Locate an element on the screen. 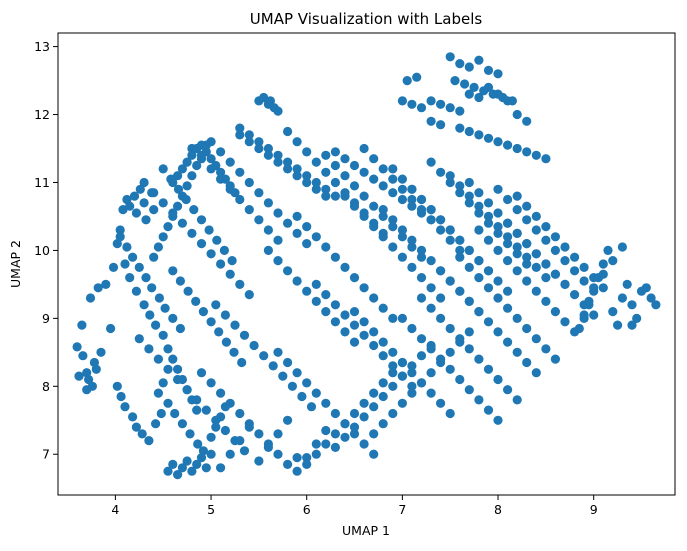  y-tick-label: 11 is located at coordinates (42, 182).